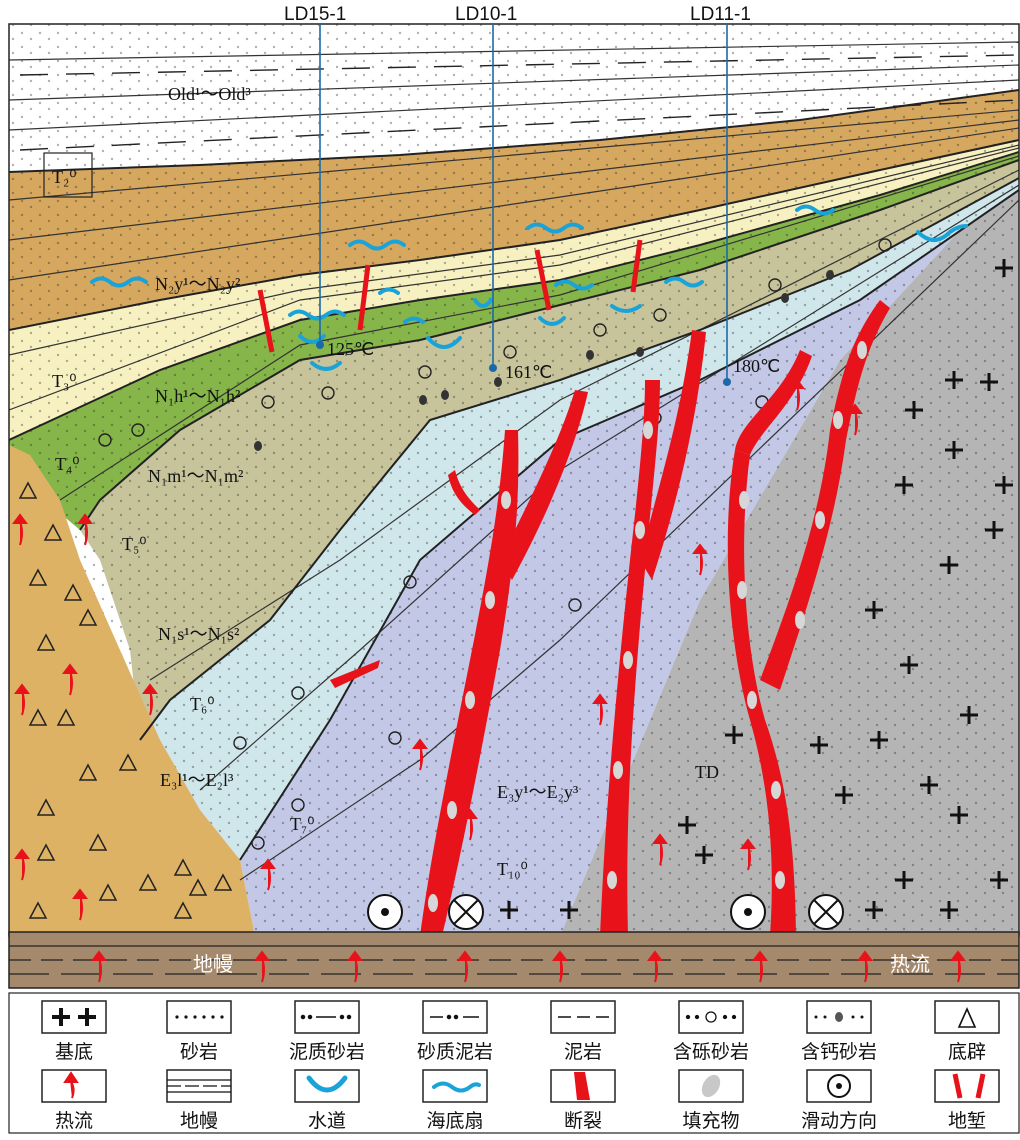  Describe the element at coordinates (486, 14) in the screenshot. I see `well-ld10-1-name: LD10-1` at that location.